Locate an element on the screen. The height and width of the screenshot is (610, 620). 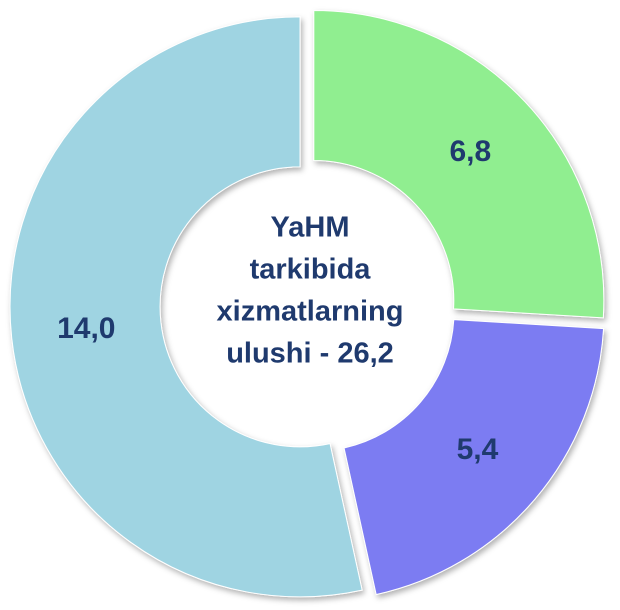
data-label: 5,4 is located at coordinates (478, 449).